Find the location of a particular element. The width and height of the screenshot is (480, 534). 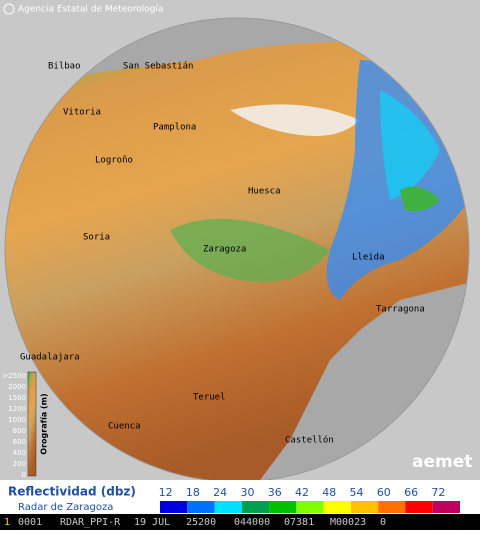

legend-title: Reflectividad (dbz) is located at coordinates (72, 492).